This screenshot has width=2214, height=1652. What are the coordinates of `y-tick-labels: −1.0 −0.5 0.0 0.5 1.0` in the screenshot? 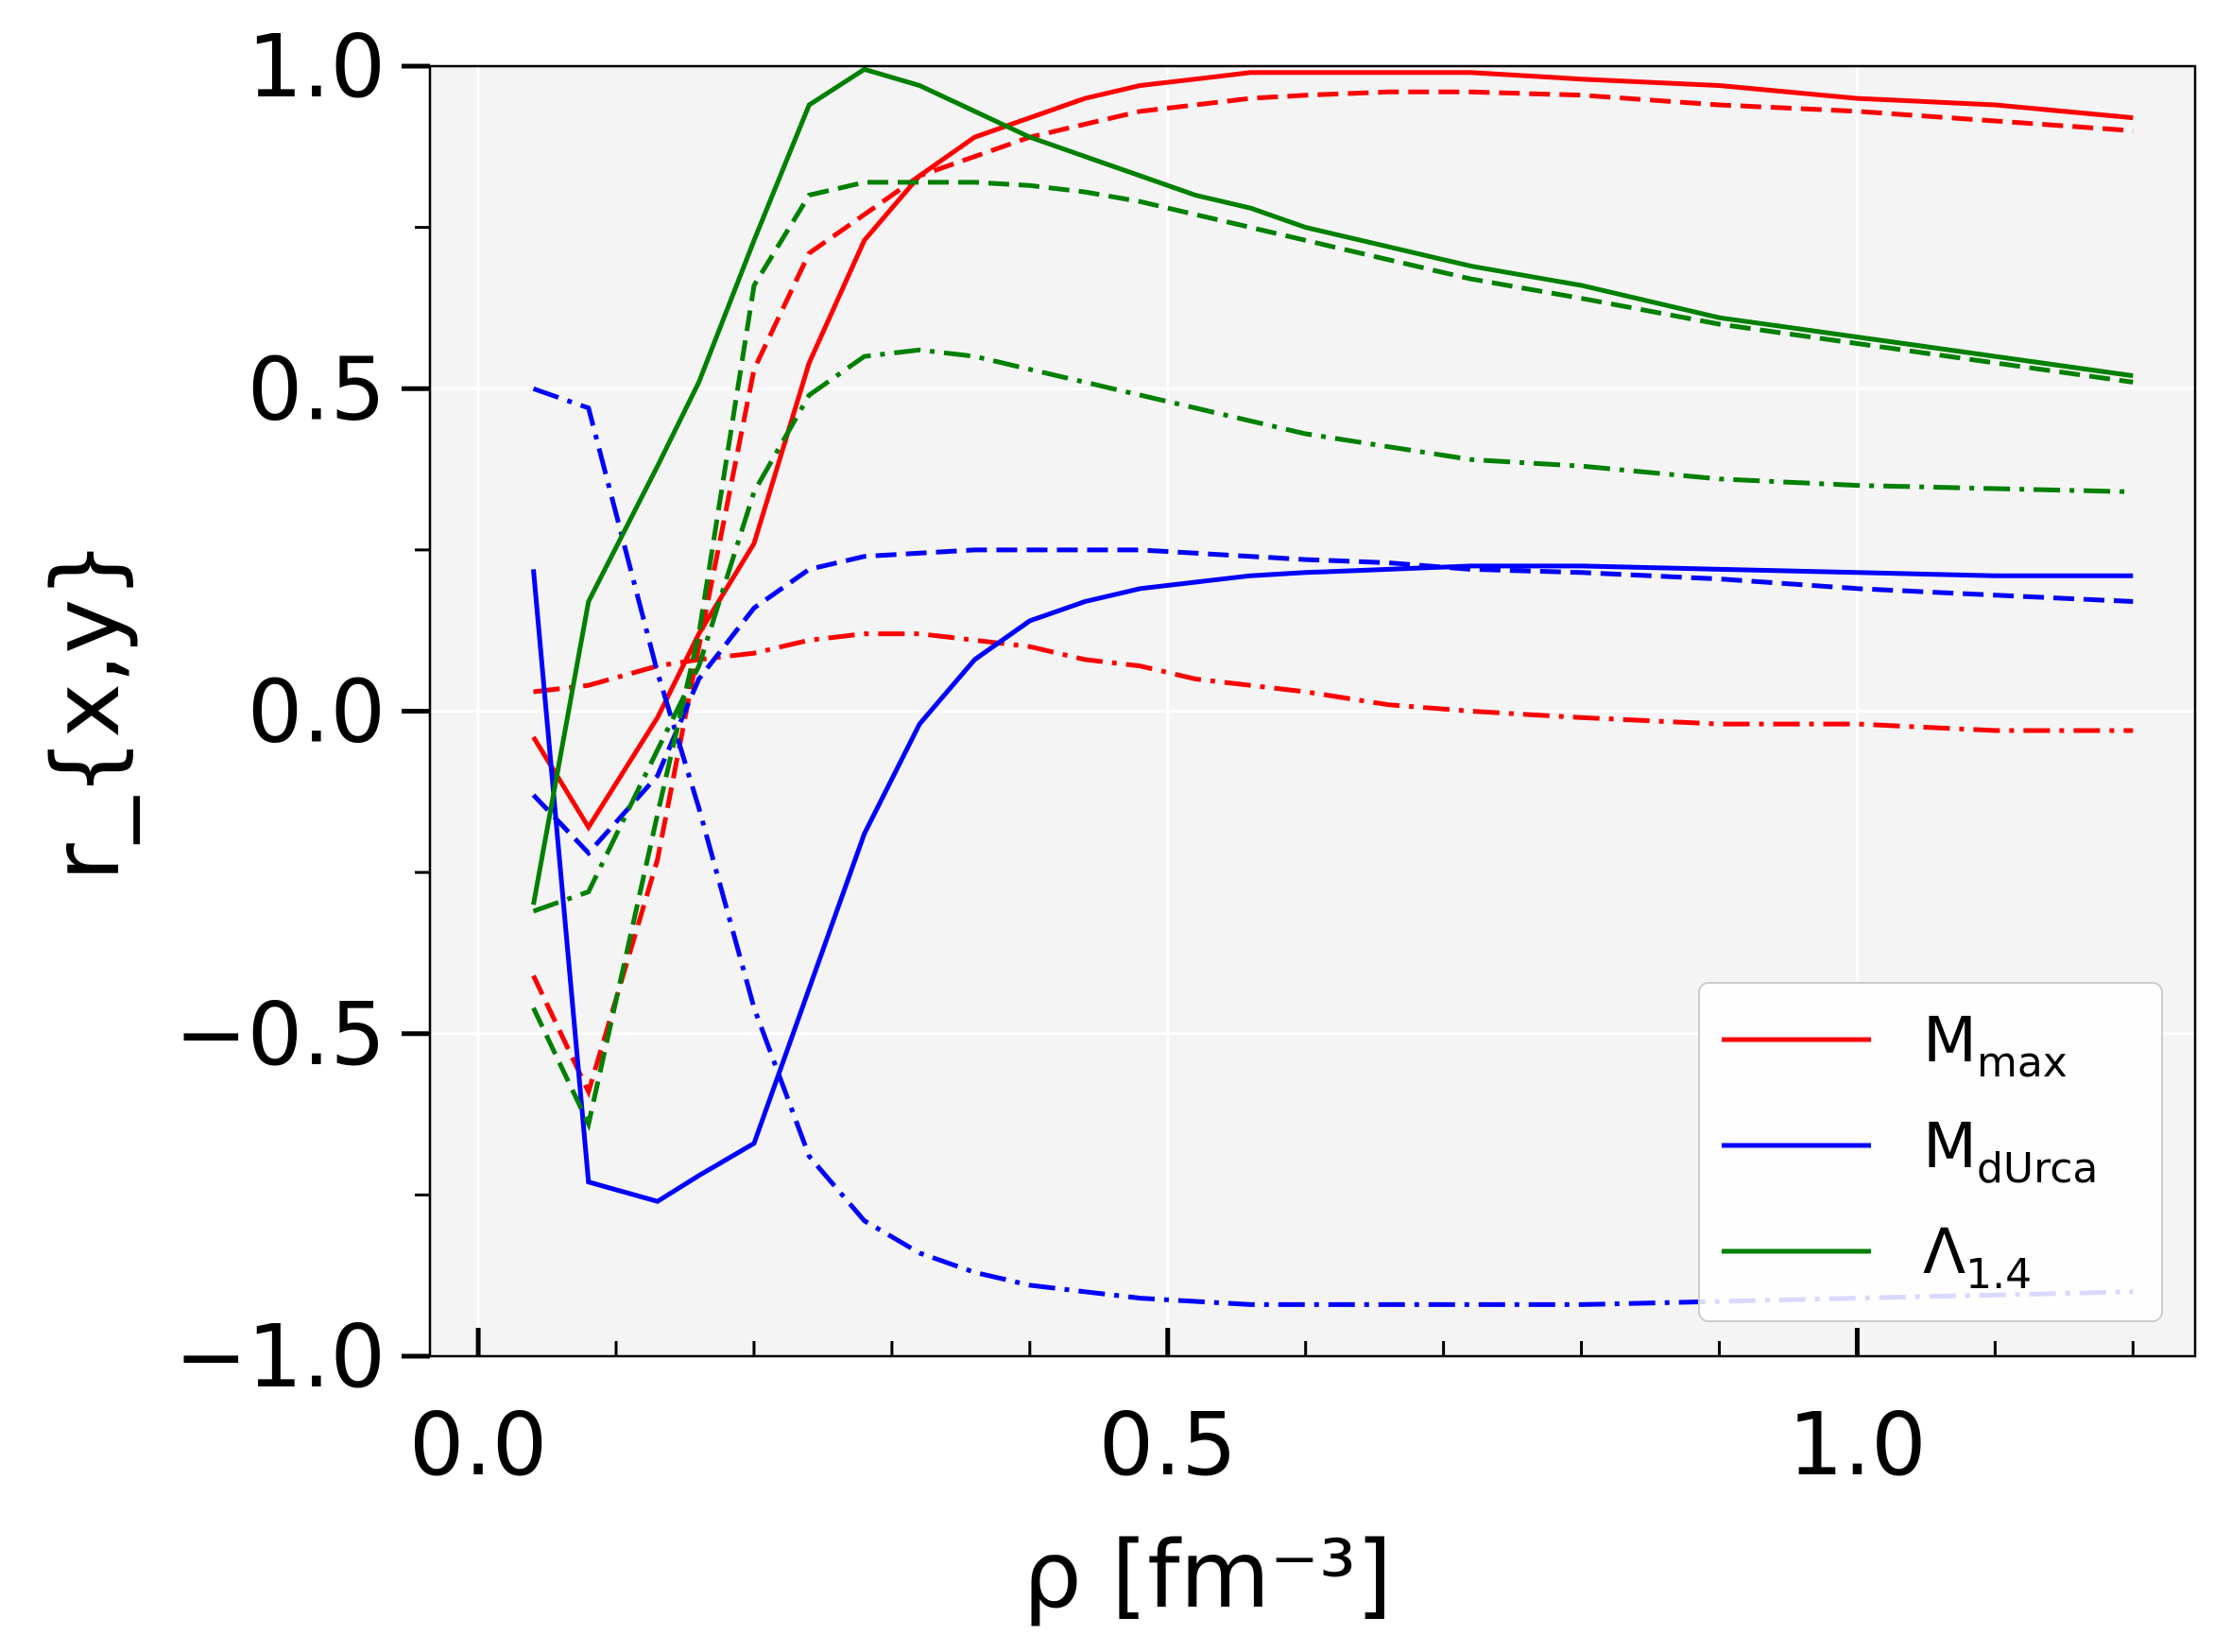 It's located at (280, 711).